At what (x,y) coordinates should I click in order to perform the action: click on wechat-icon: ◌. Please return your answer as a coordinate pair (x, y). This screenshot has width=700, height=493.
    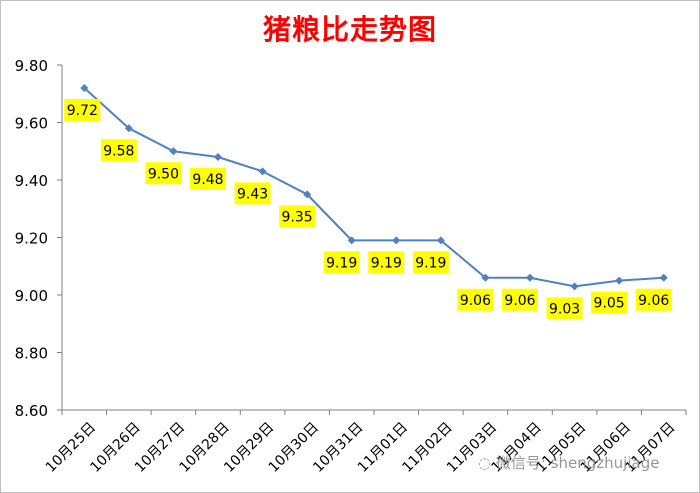
    Looking at the image, I should click on (485, 463).